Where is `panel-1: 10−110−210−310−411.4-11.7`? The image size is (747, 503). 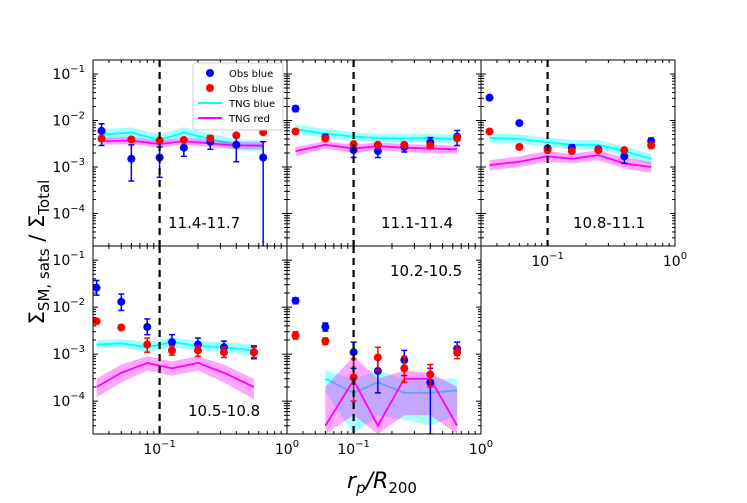
panel-1: 10−110−210−310−411.4-11.7 is located at coordinates (170, 153).